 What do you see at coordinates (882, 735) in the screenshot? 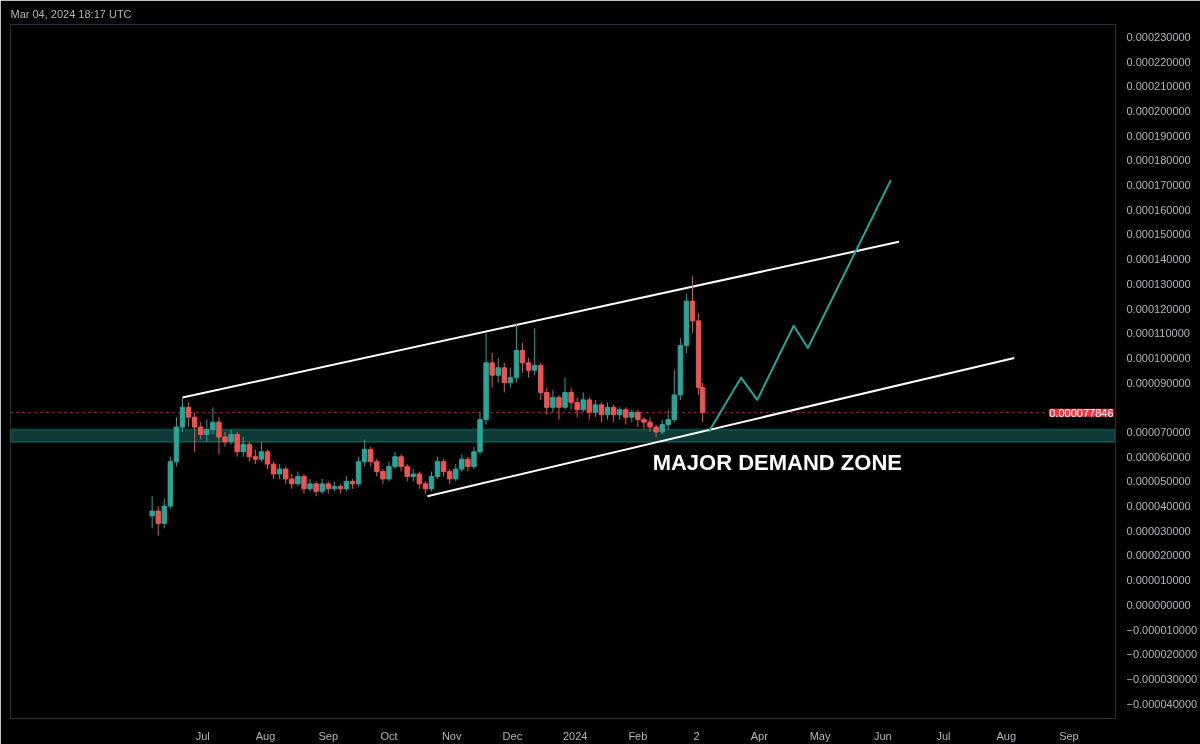
I see `x-tick-label: Jun` at bounding box center [882, 735].